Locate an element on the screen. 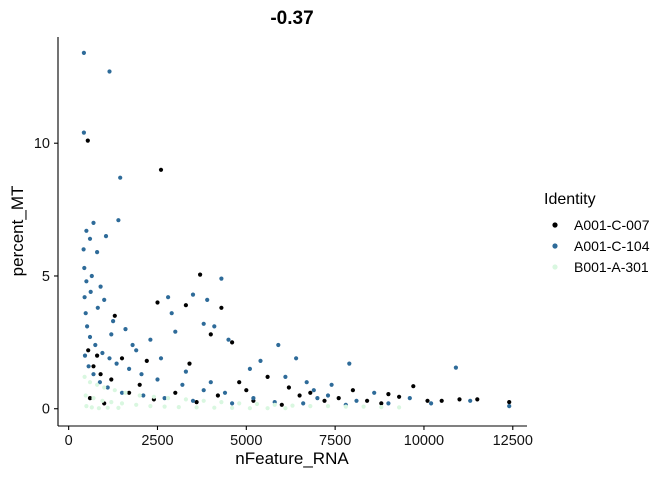 The image size is (672, 480). y-tick-label-1: 5 is located at coordinates (46, 277).